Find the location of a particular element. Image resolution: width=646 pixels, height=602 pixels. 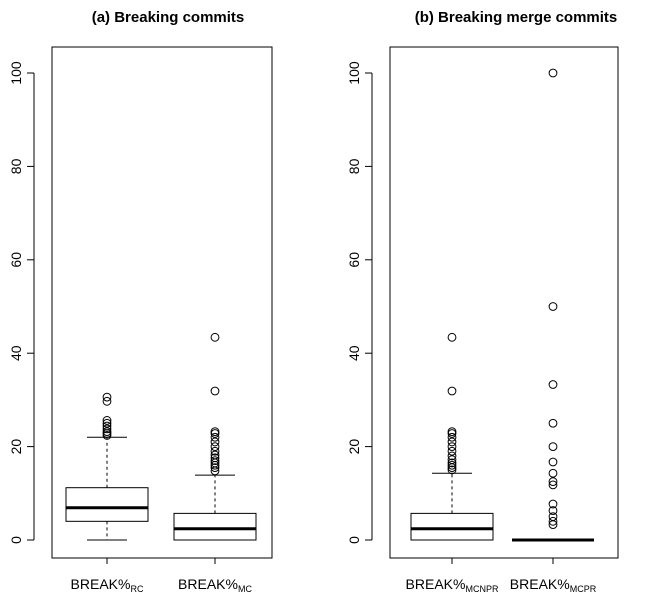

x-tick-label: BREAK%MC is located at coordinates (215, 585).